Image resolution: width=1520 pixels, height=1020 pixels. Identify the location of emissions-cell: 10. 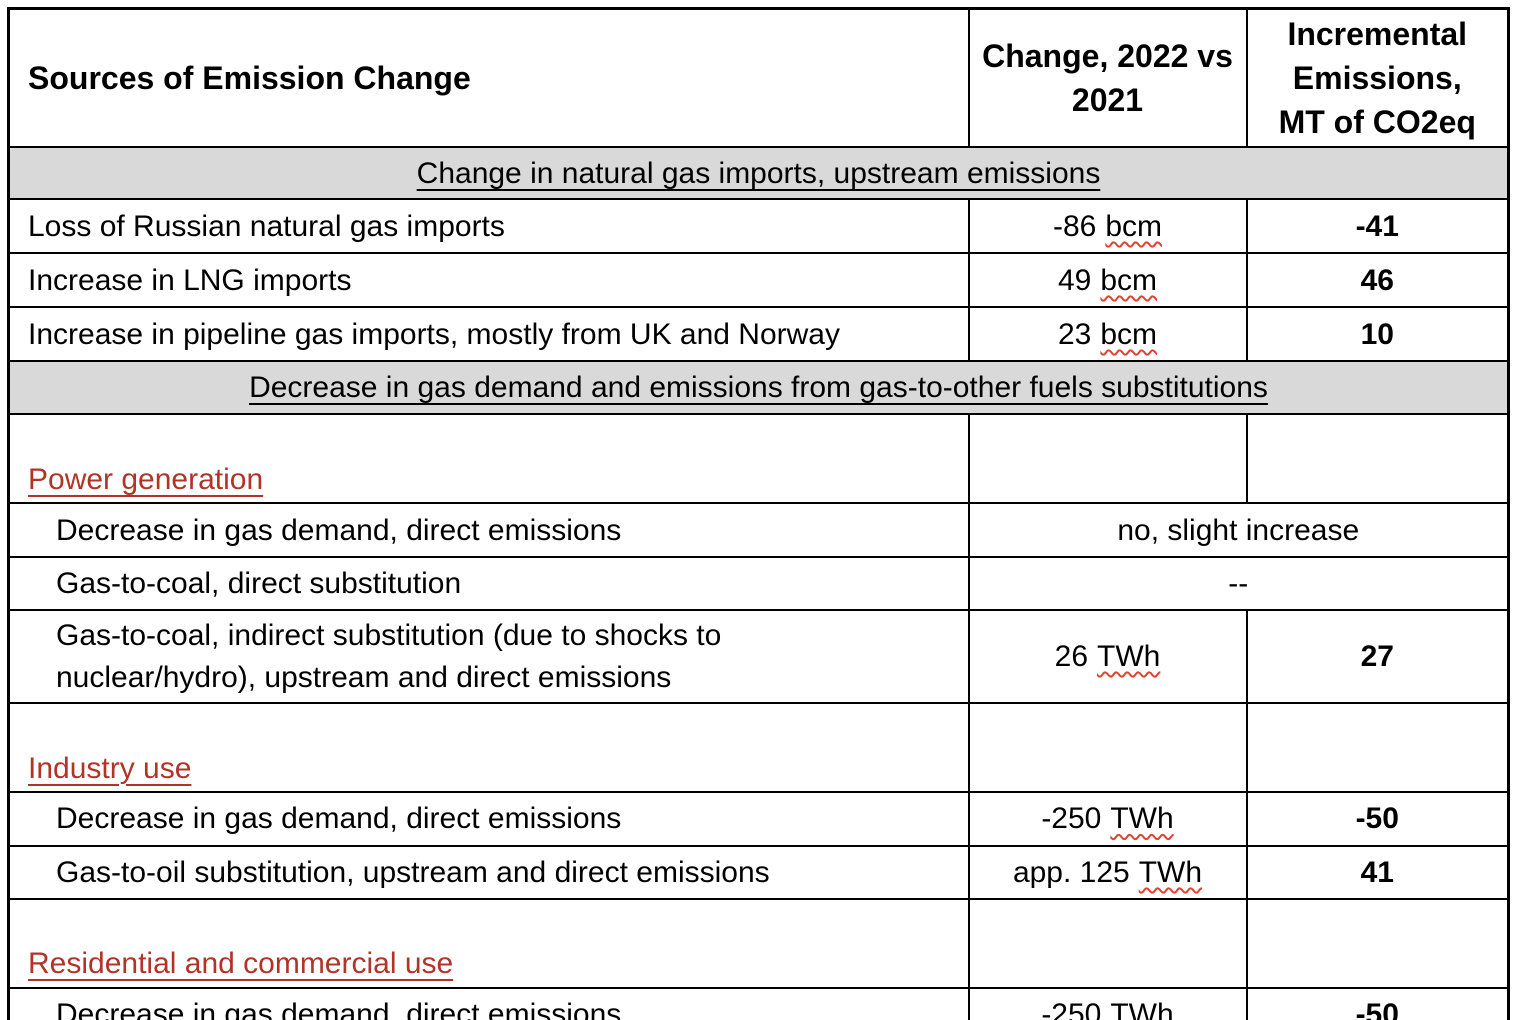
(1377, 334).